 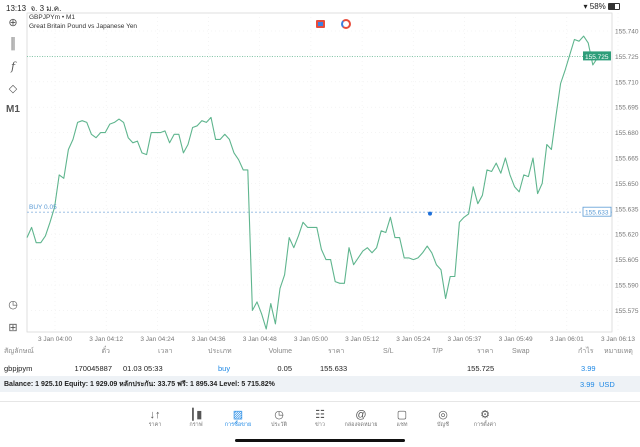 I want to click on y-tick-label: 155.650, so click(x=627, y=184).